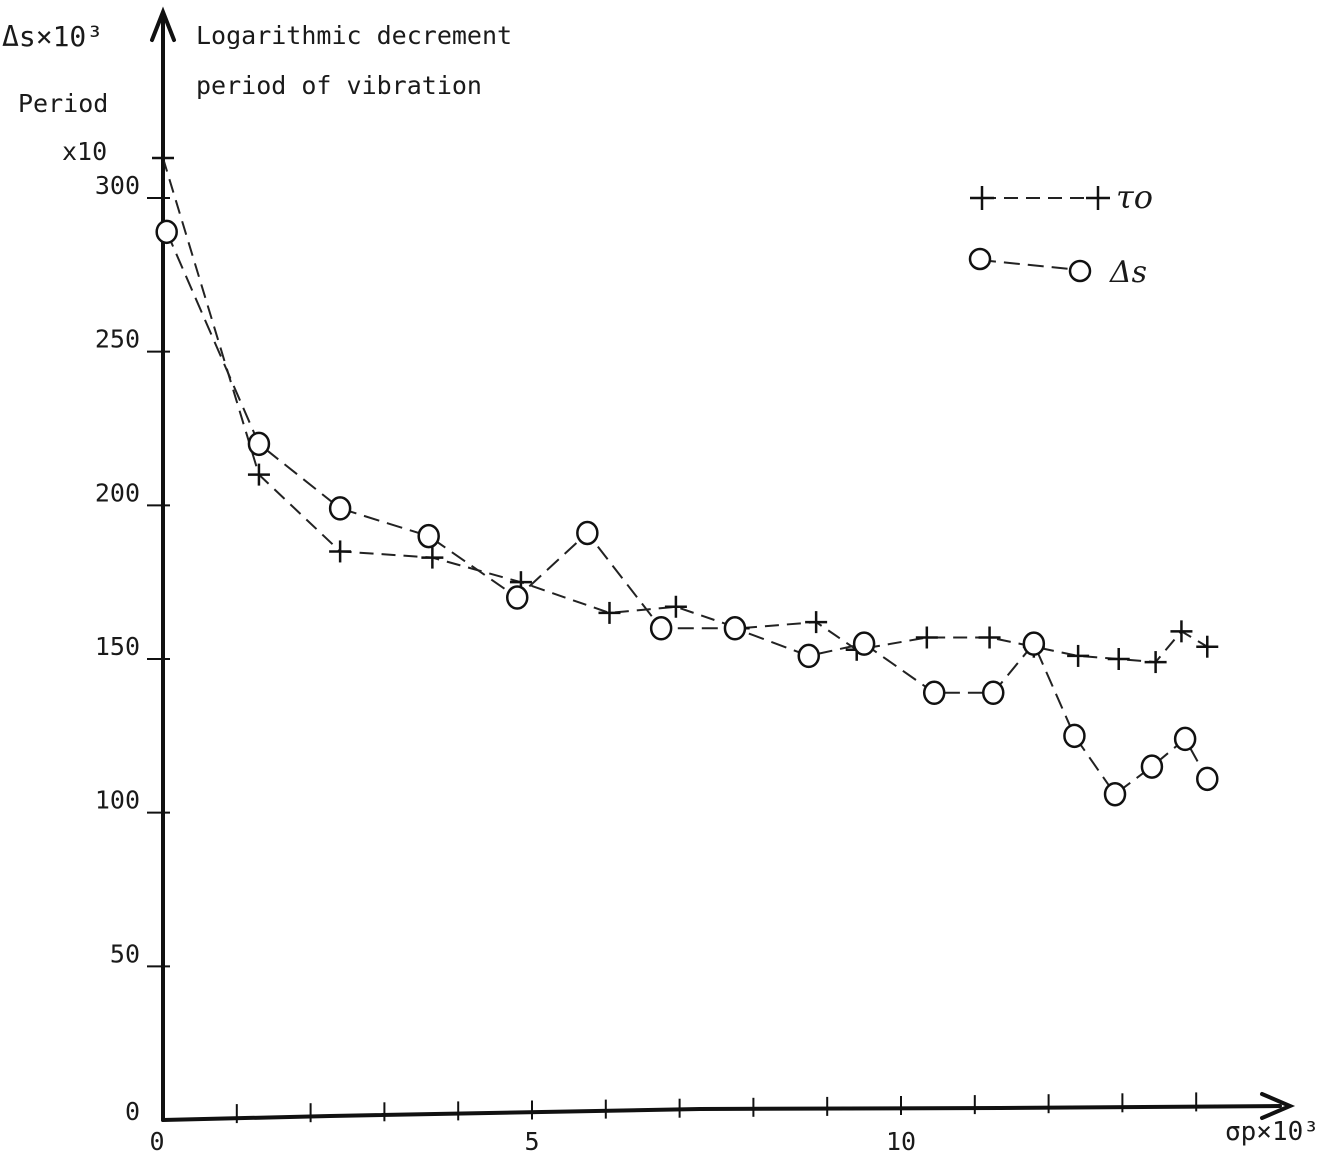 The image size is (1342, 1162). What do you see at coordinates (84, 151) in the screenshot?
I see `y-axis-label-3: x10` at bounding box center [84, 151].